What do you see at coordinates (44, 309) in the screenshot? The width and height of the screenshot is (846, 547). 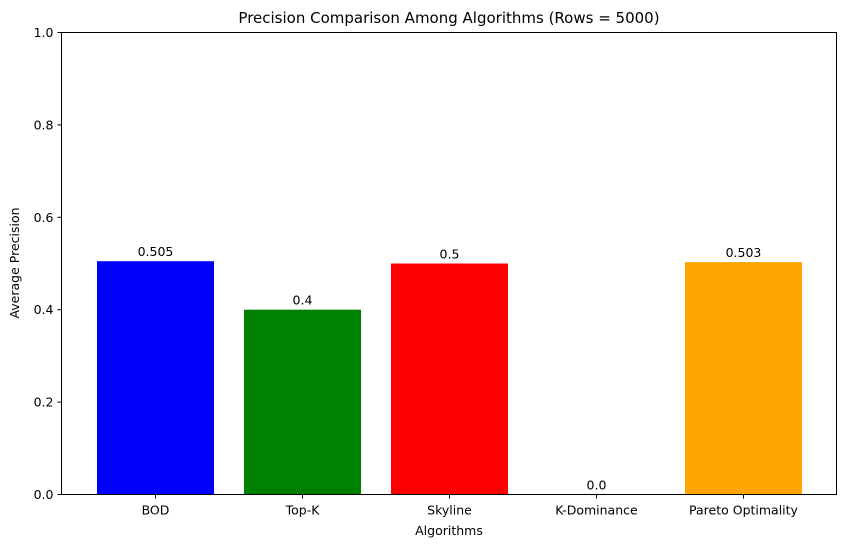 I see `y-tick-label-2: 0.4` at bounding box center [44, 309].